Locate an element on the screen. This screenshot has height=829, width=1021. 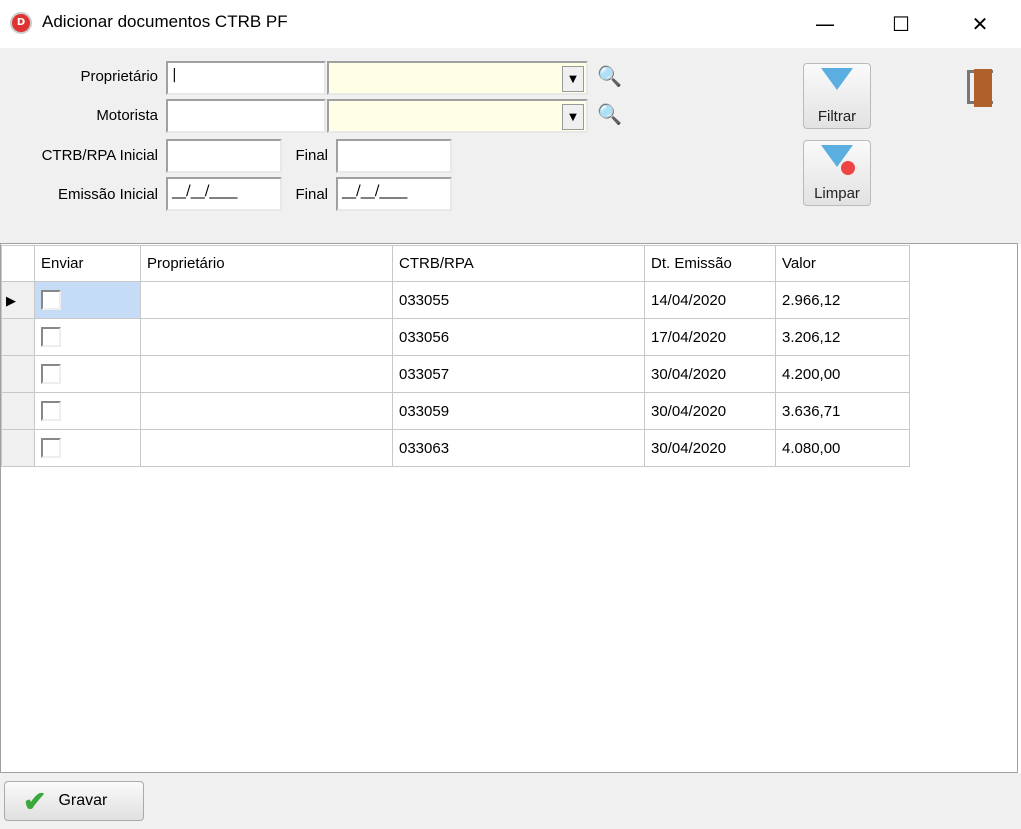
ctrb-cell: 033057 is located at coordinates (518, 374).